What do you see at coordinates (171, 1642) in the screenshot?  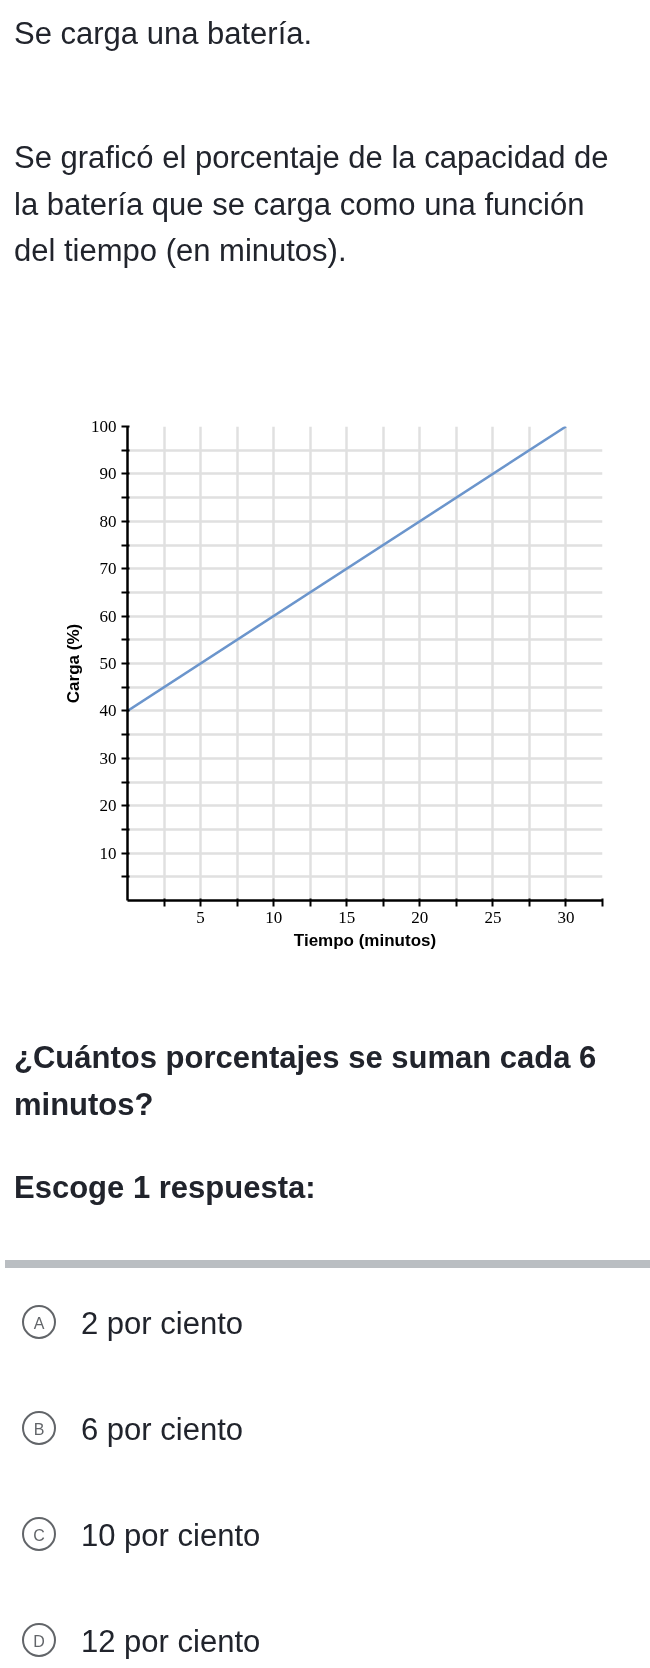 I see `text: 12 por ciento` at bounding box center [171, 1642].